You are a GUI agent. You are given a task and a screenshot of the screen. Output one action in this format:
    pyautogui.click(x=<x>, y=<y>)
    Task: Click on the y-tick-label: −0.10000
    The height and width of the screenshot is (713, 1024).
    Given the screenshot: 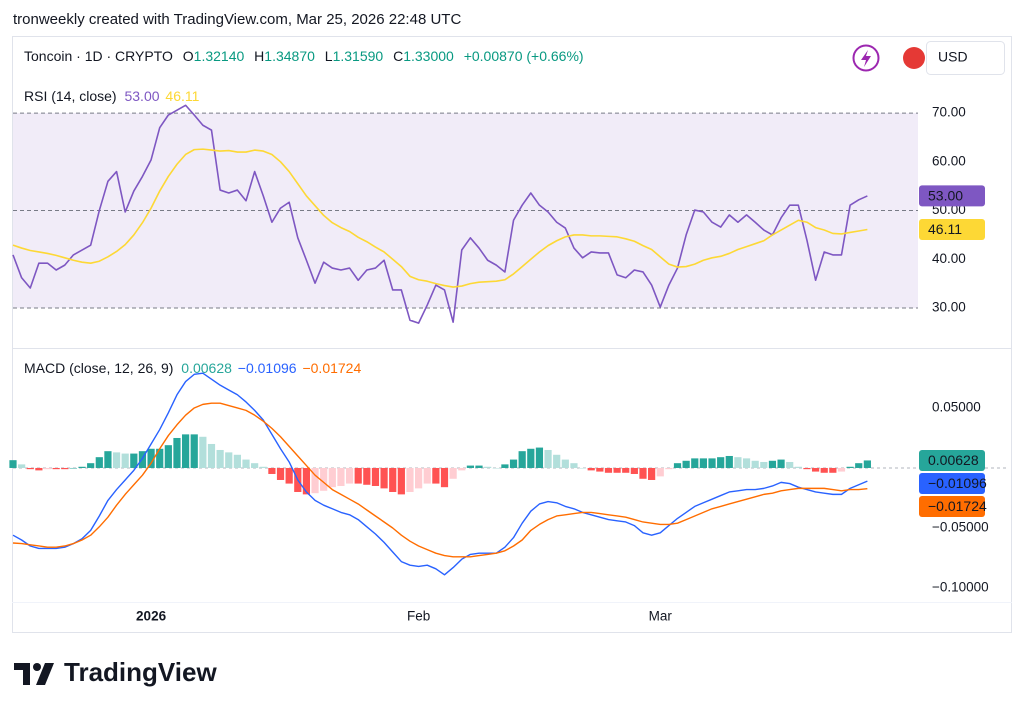 What is the action you would take?
    pyautogui.click(x=960, y=587)
    